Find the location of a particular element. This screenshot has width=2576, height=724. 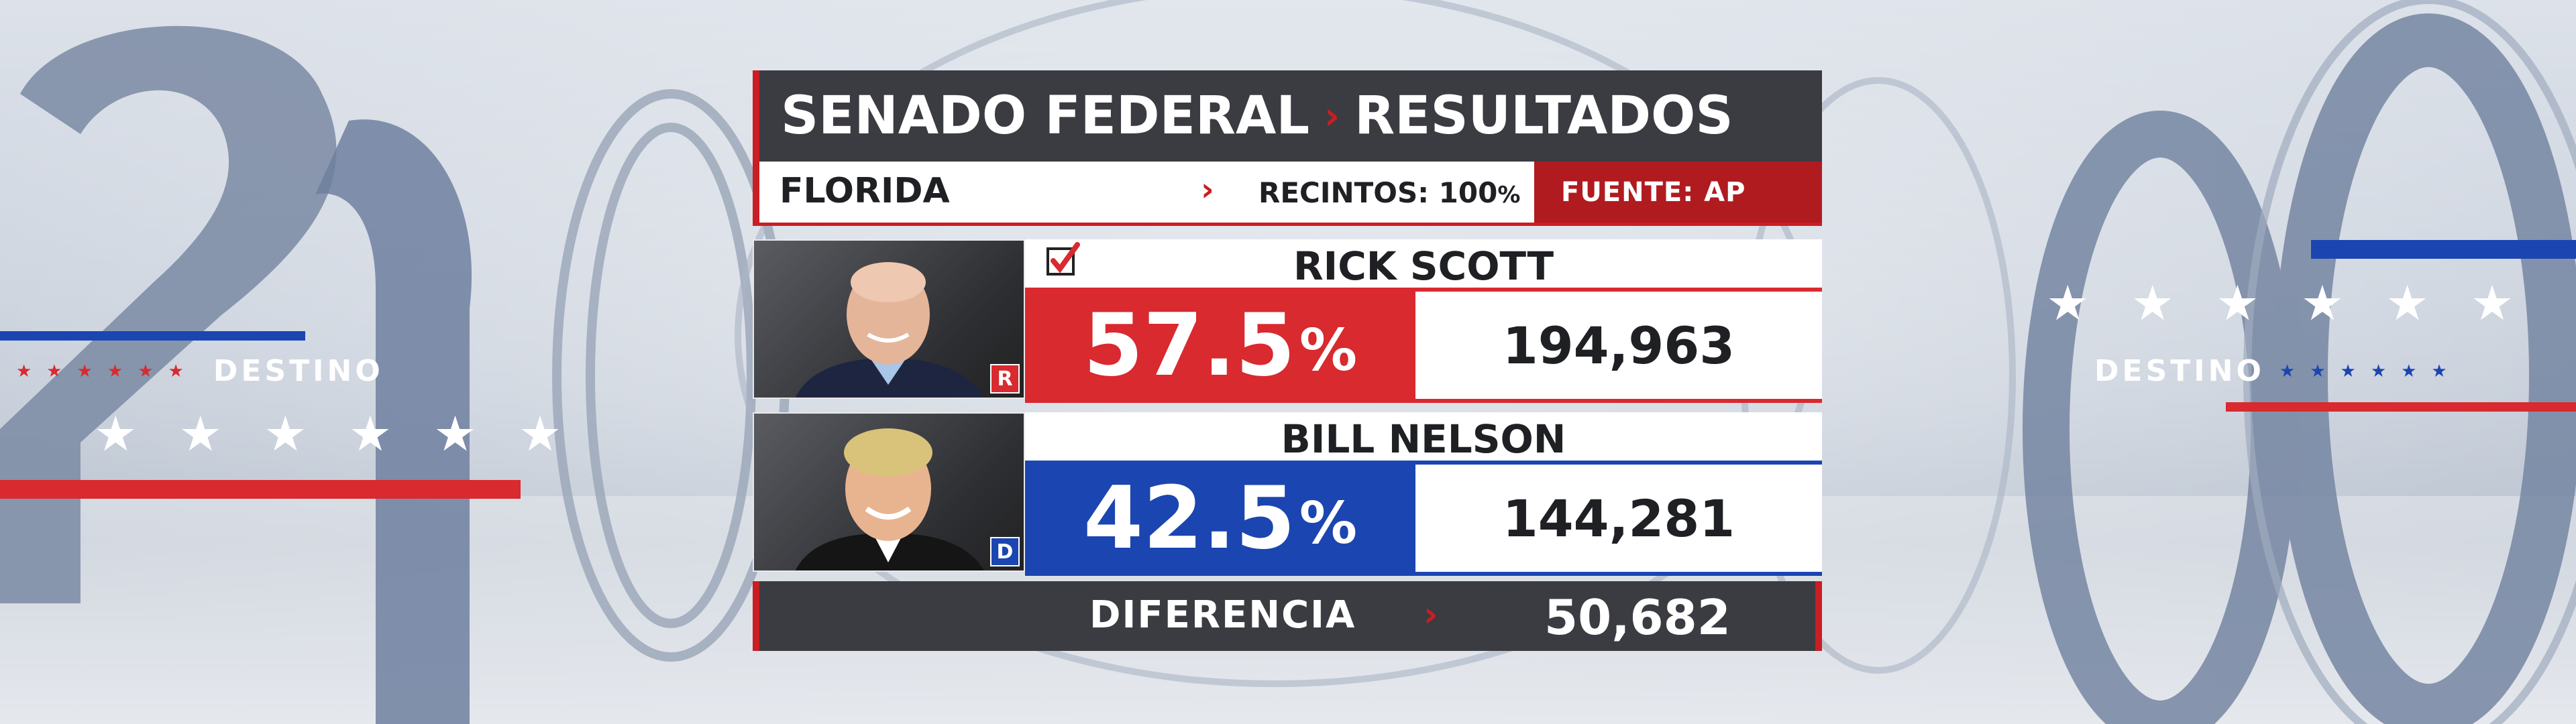

left-destino-text: DESTINO is located at coordinates (298, 371).